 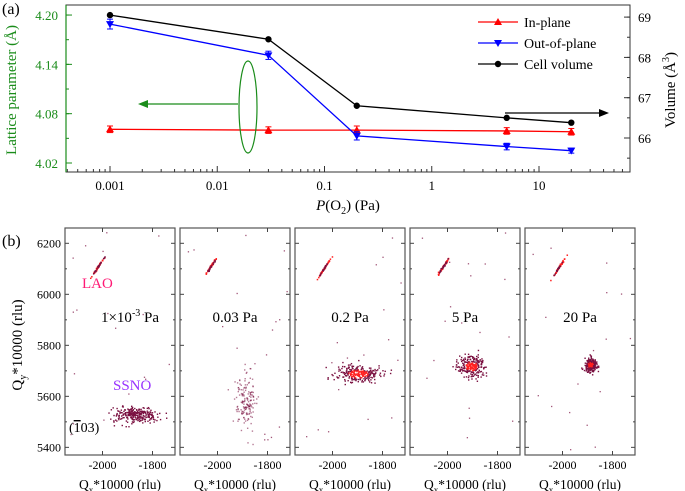 I want to click on ssno-label: SSNO, so click(x=132, y=386).